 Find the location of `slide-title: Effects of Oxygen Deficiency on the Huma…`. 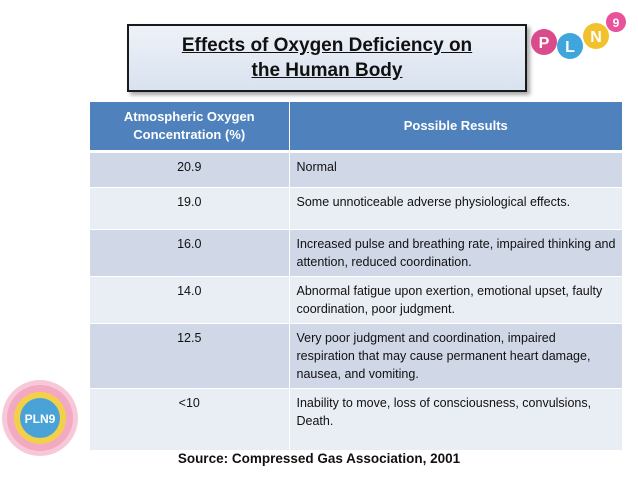

slide-title: Effects of Oxygen Deficiency on the Huma… is located at coordinates (327, 58).